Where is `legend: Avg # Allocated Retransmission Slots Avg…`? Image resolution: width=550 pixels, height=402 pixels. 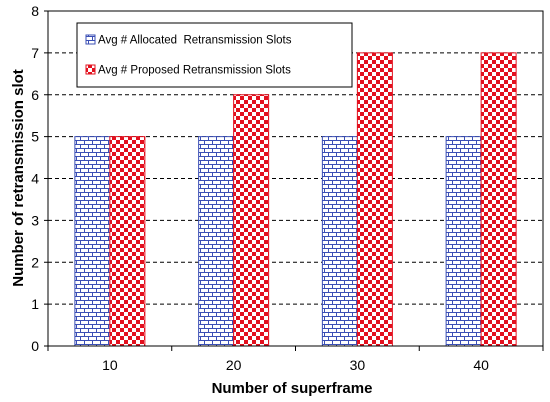
legend: Avg # Allocated Retransmission Slots Avg… is located at coordinates (214, 55).